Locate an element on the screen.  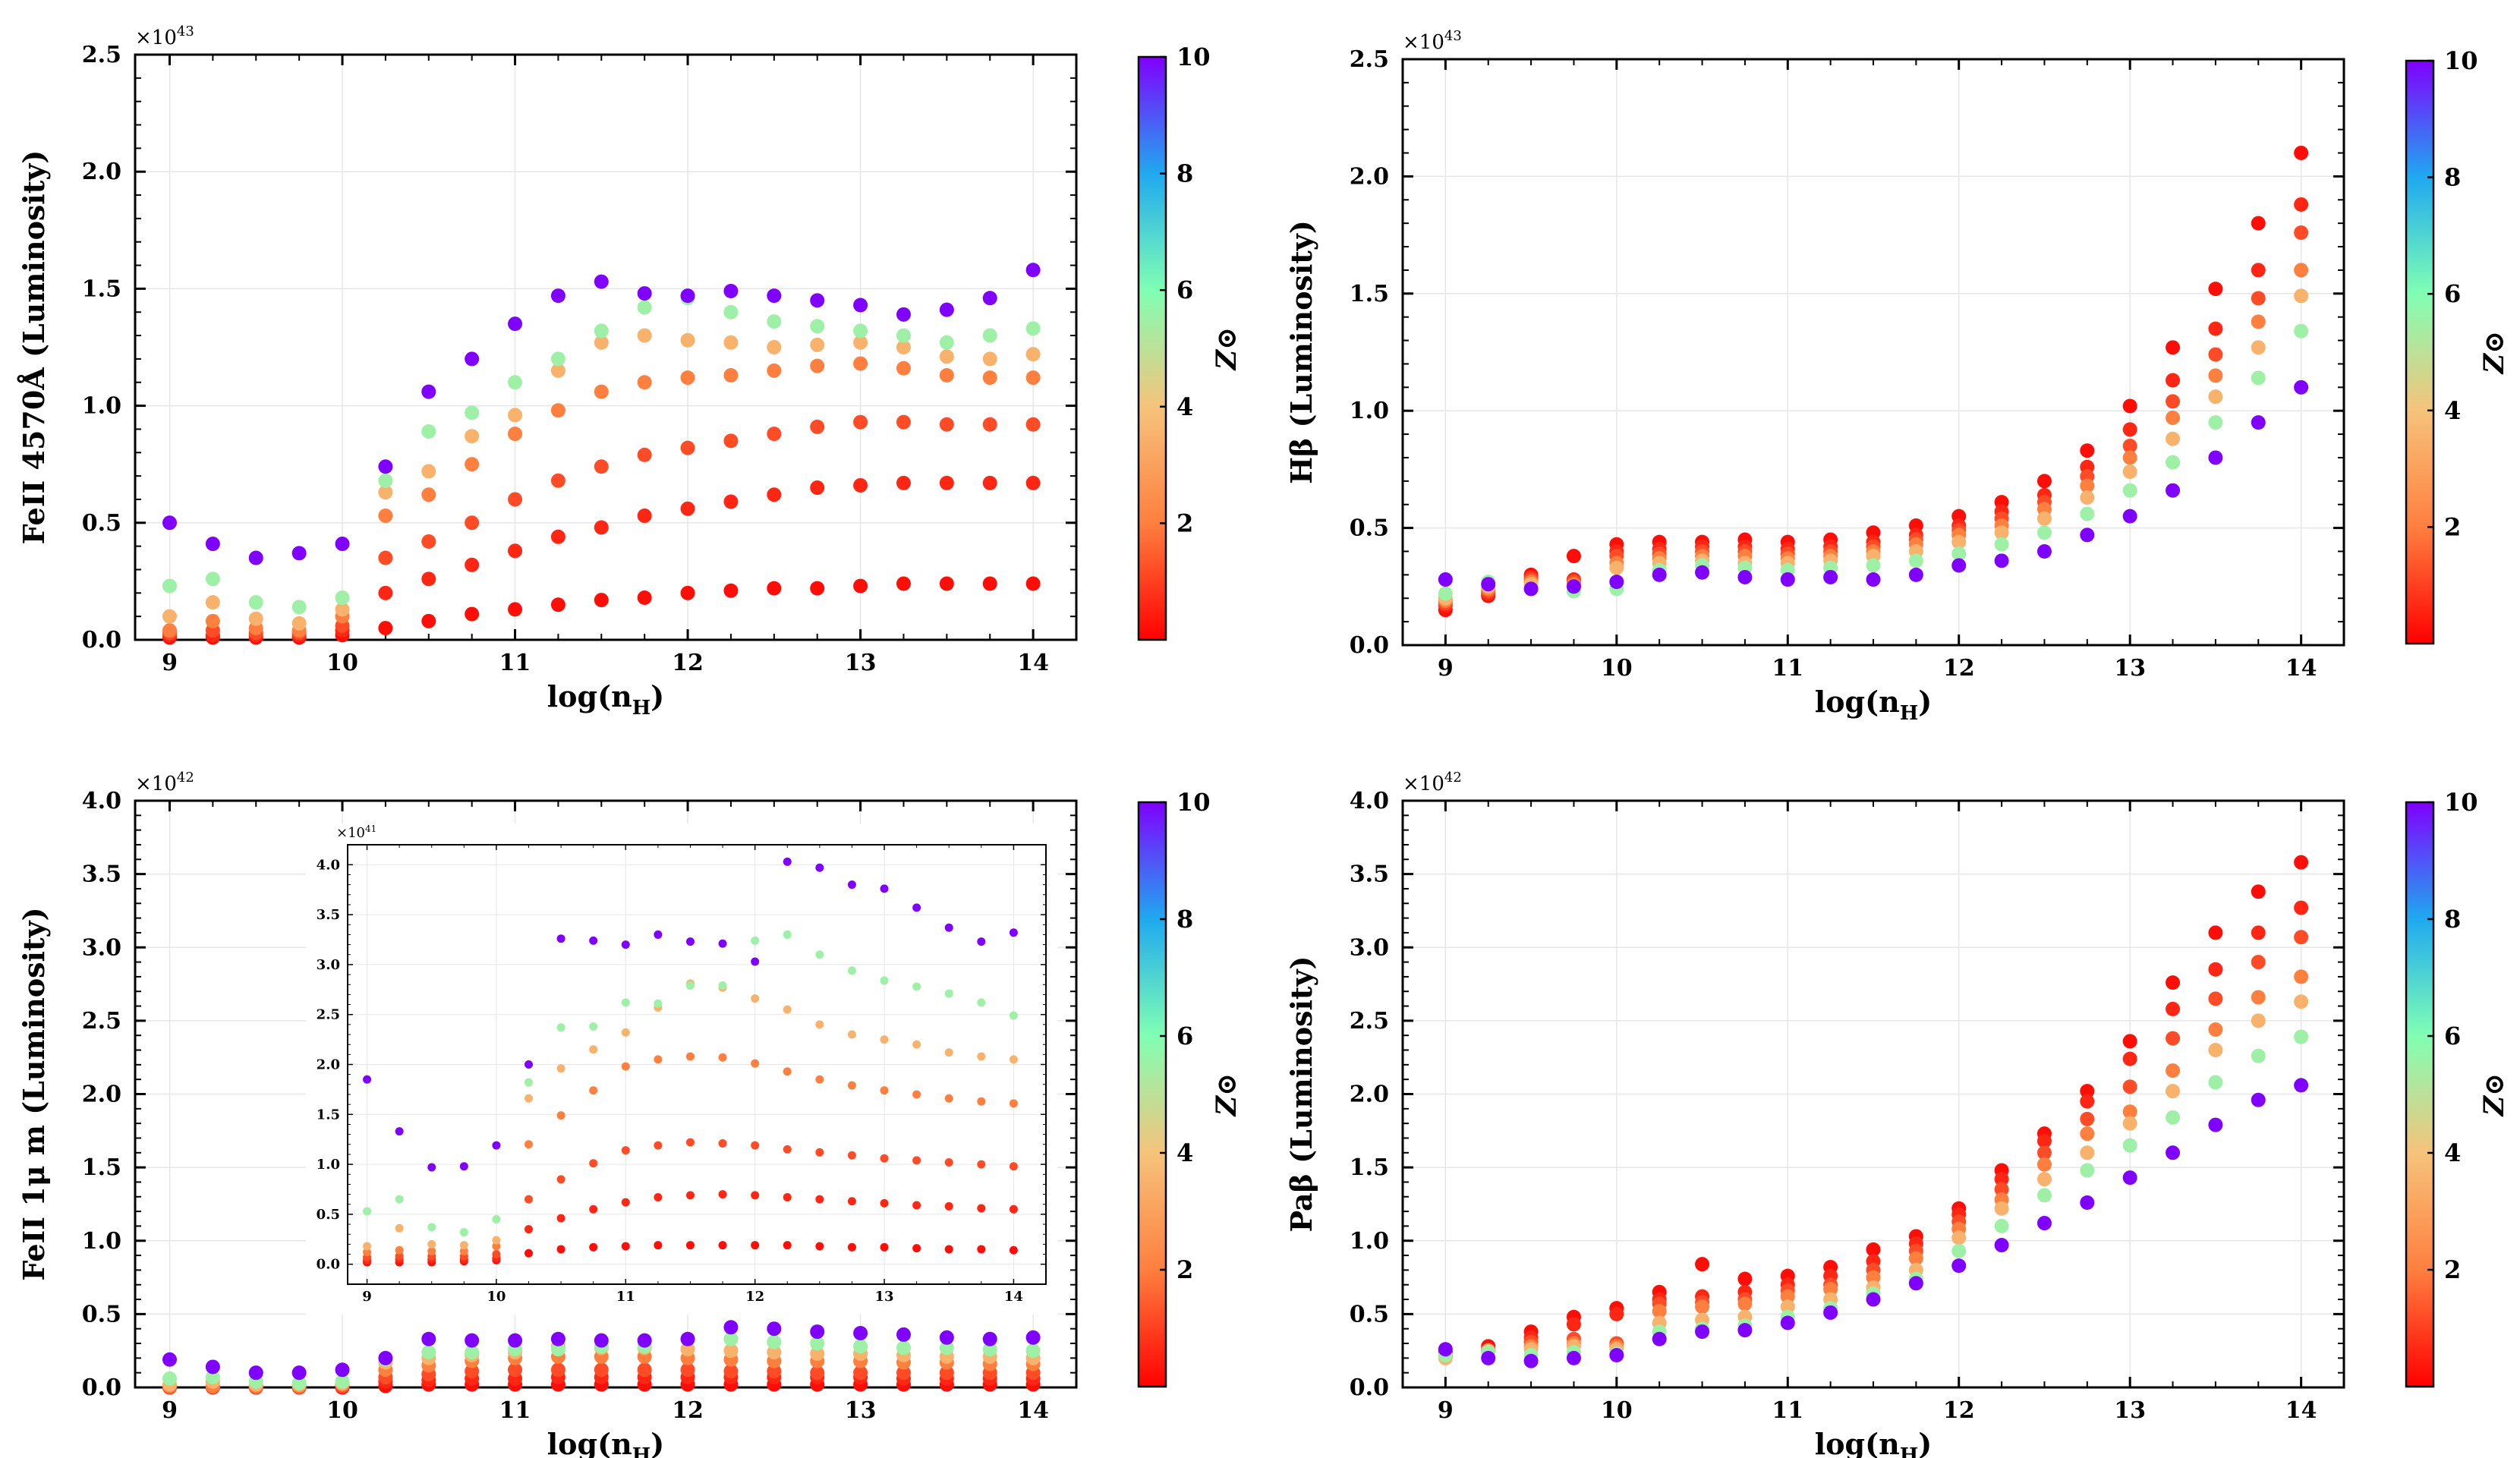
colorbar-gradient is located at coordinates (2420, 352).